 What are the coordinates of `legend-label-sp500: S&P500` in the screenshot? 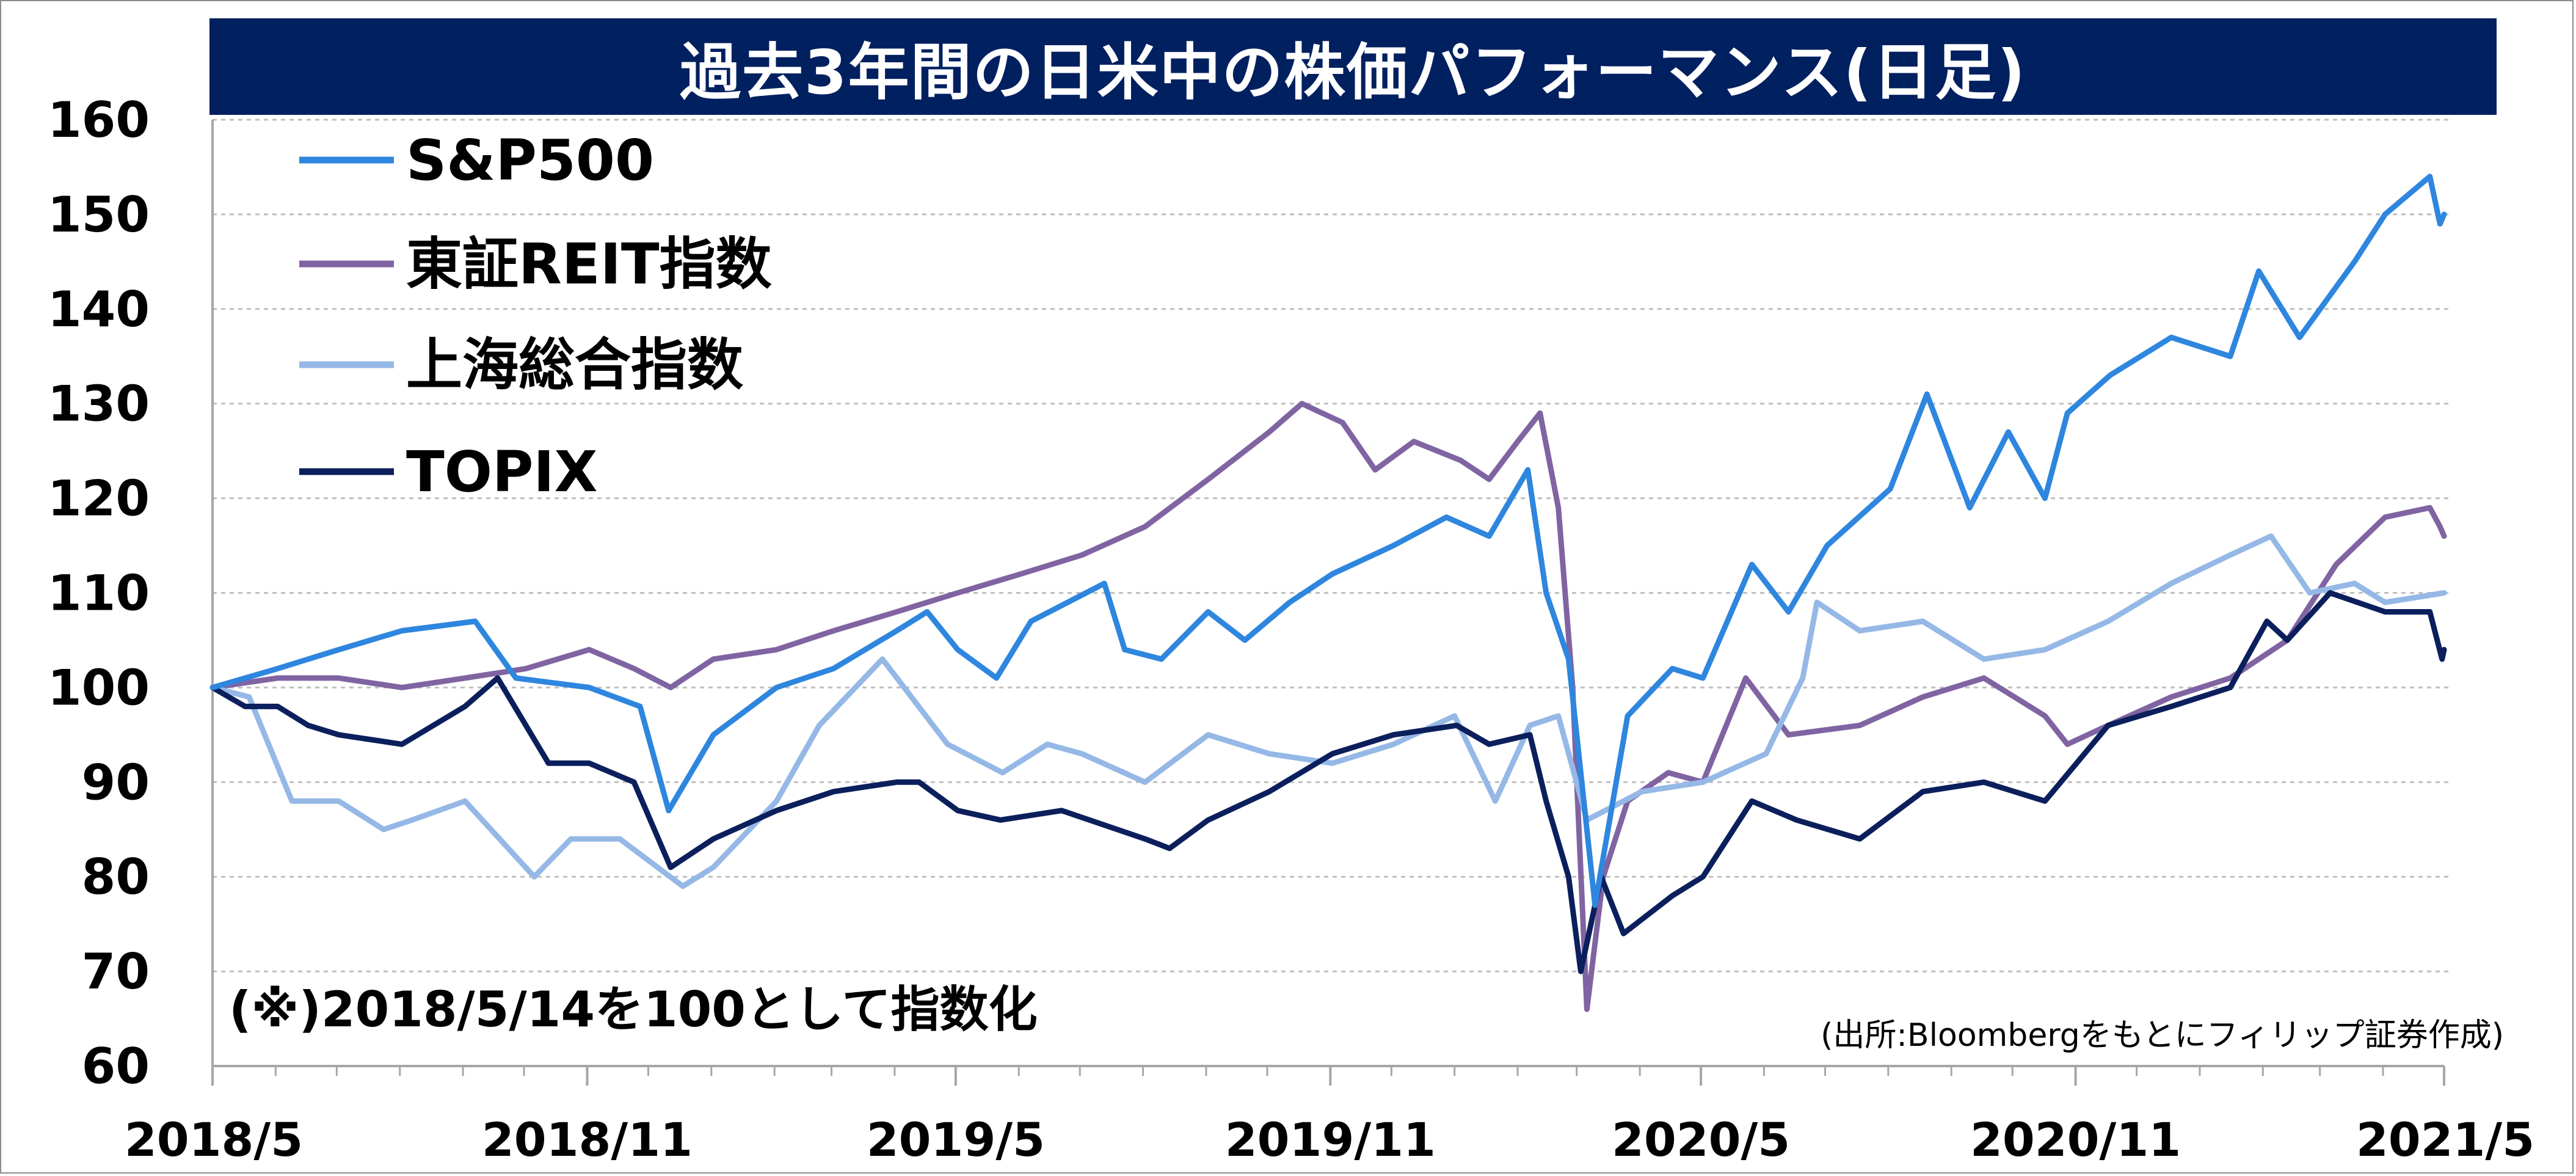 It's located at (530, 160).